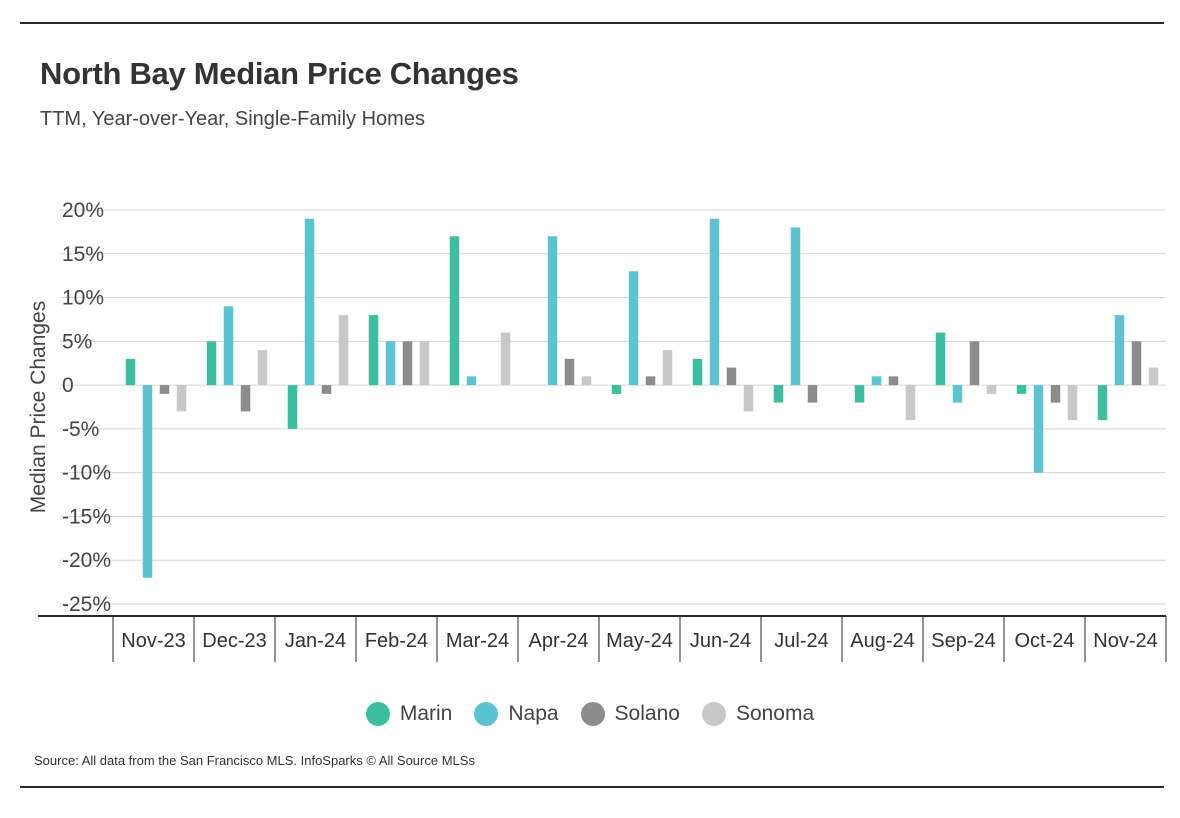 The image size is (1180, 818). Describe the element at coordinates (315, 641) in the screenshot. I see `x-tick-label: Jan-24` at that location.